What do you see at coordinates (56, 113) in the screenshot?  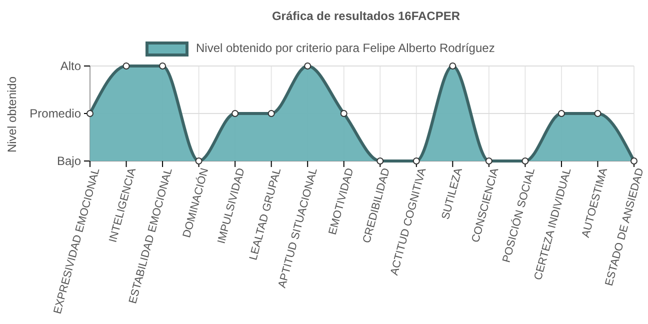 I see `text: Promedio` at bounding box center [56, 113].